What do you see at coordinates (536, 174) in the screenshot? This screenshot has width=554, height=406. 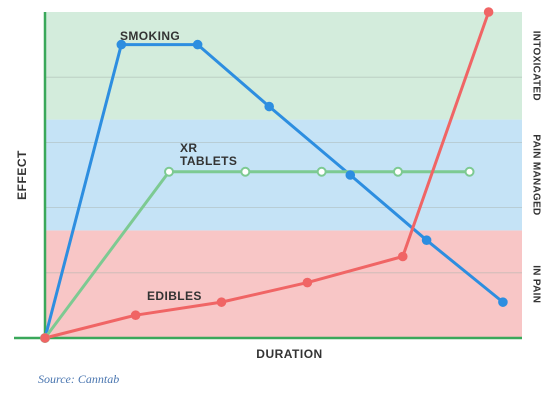 I see `zone-label-pain-managed: PAIN MANAGED` at bounding box center [536, 174].